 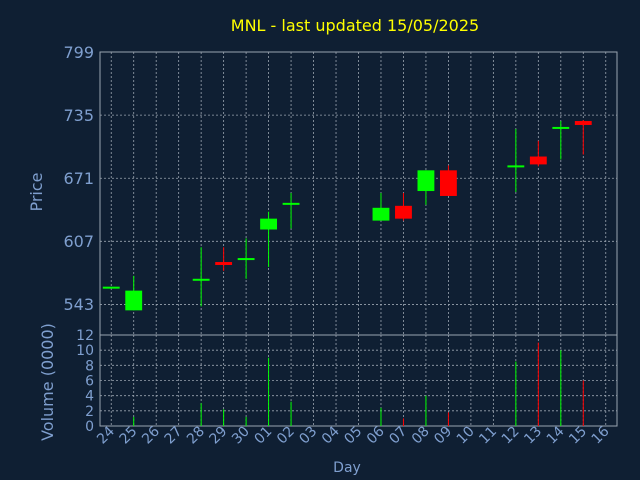 I want to click on price-tick-label: 671, so click(x=78, y=178).